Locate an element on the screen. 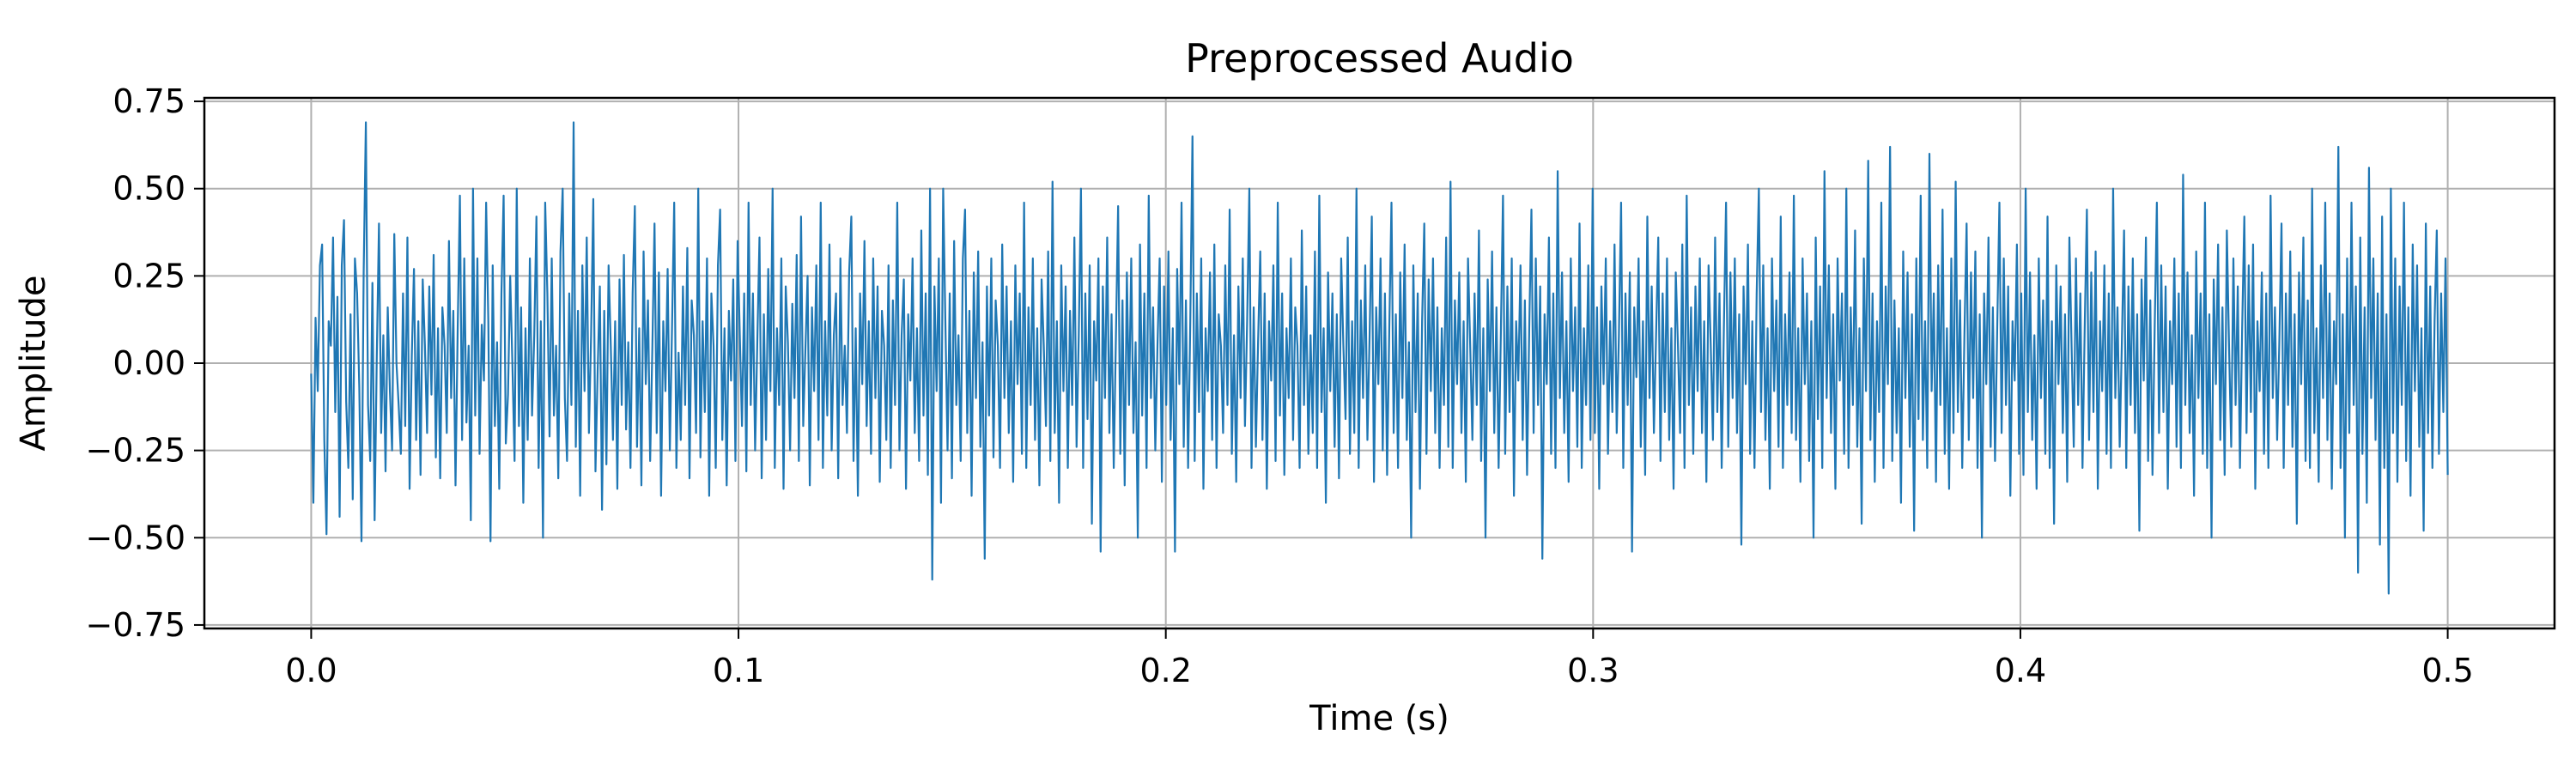 Image resolution: width=2576 pixels, height=777 pixels. x-tick-label: 0.0 is located at coordinates (311, 670).